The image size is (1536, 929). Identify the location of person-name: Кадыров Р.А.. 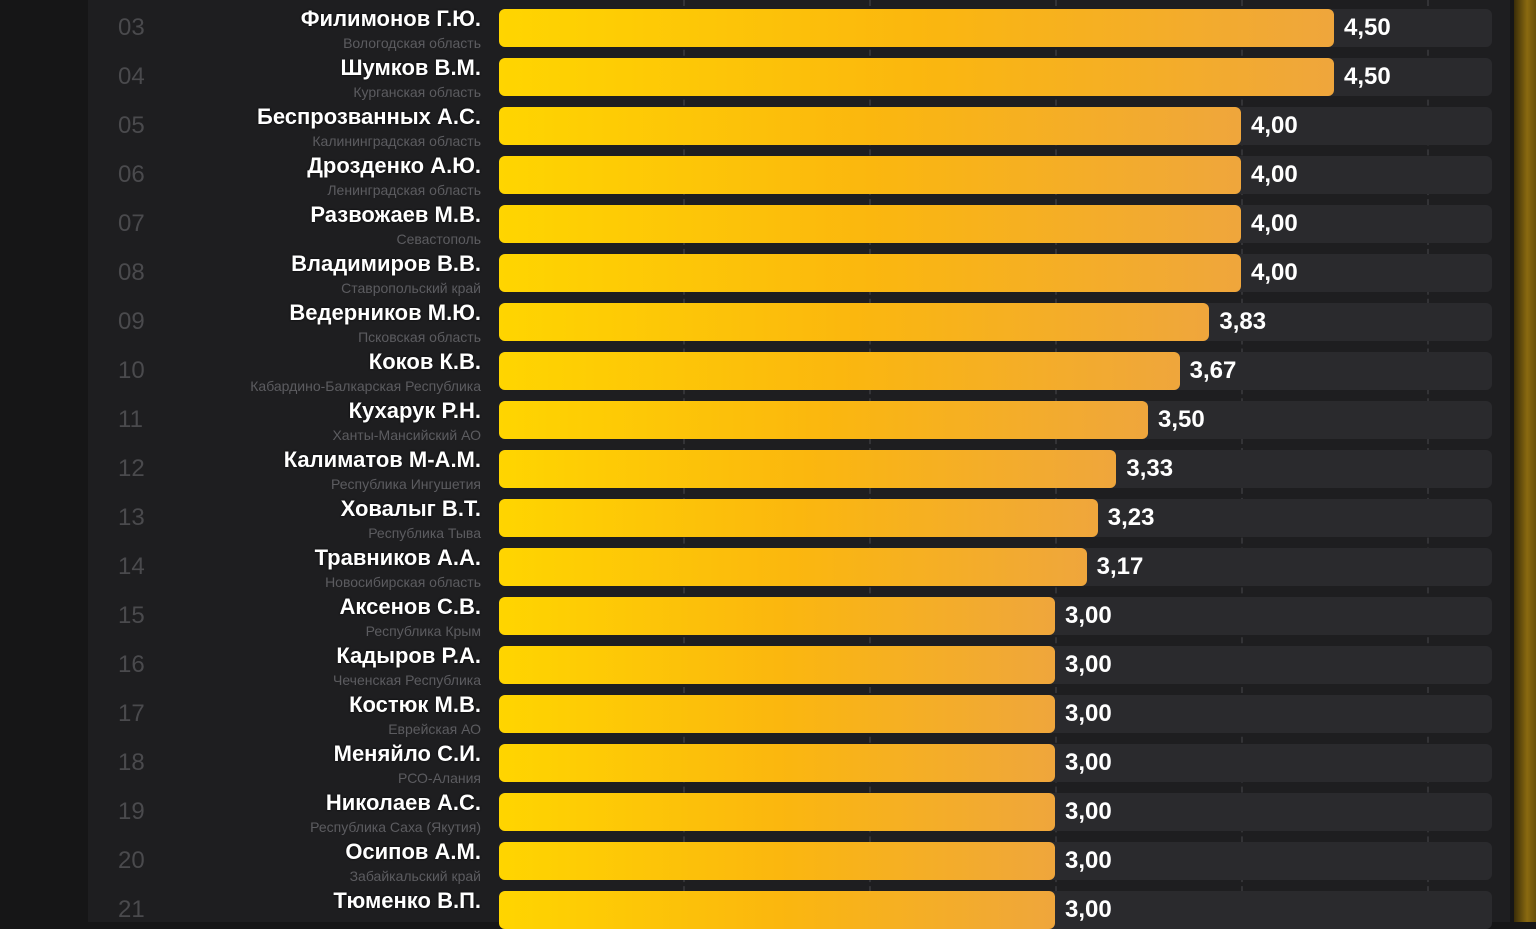
(408, 655).